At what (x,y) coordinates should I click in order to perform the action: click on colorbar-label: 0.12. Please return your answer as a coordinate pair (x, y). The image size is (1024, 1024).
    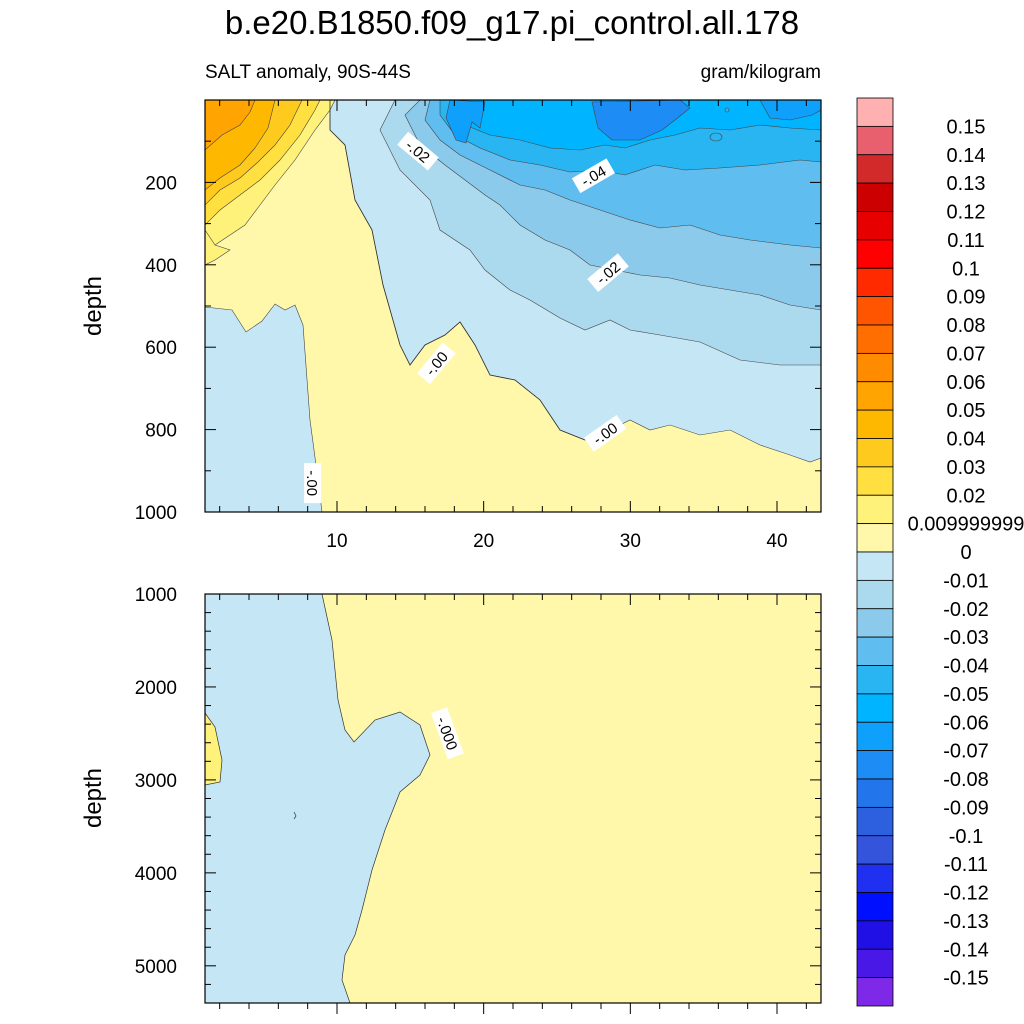
    Looking at the image, I should click on (966, 213).